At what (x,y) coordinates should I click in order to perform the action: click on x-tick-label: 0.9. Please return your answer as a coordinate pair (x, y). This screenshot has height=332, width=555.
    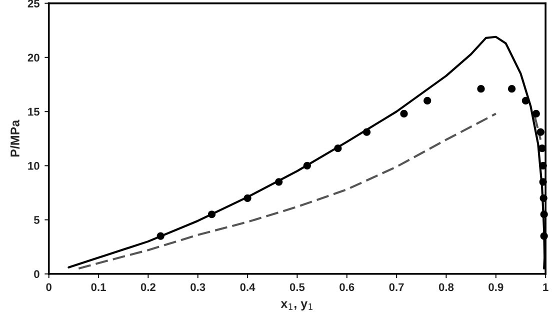
    Looking at the image, I should click on (496, 287).